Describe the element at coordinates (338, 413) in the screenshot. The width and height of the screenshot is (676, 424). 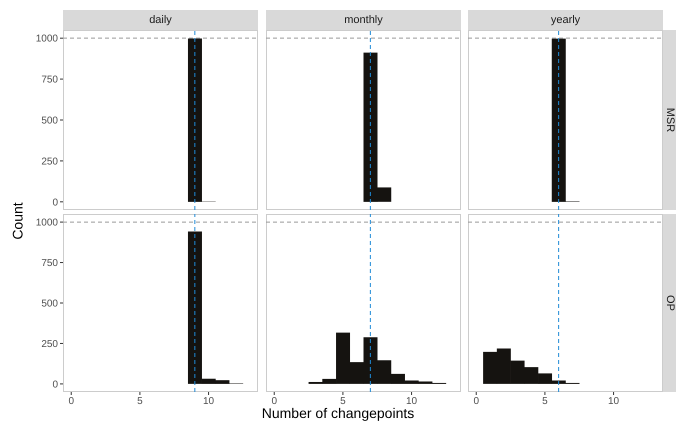
I see `x-axis-title: Number of changepoints` at that location.